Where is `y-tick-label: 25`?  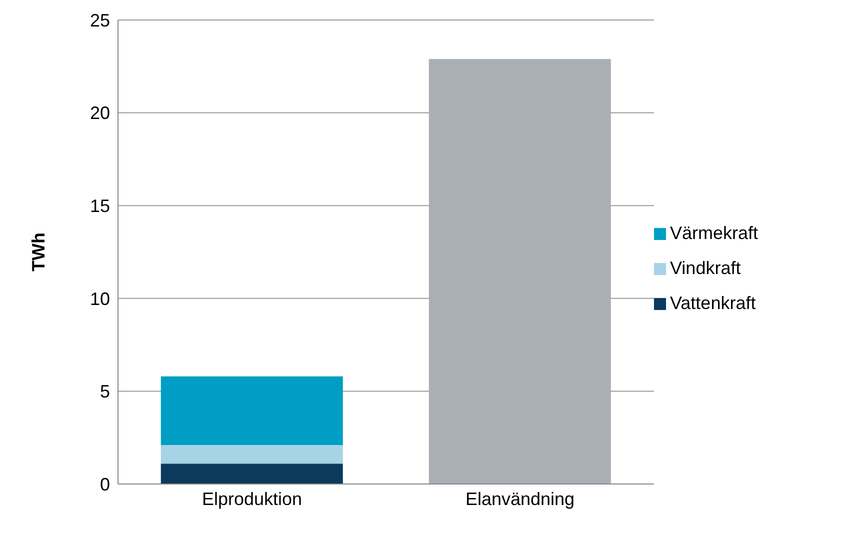
y-tick-label: 25 is located at coordinates (100, 20).